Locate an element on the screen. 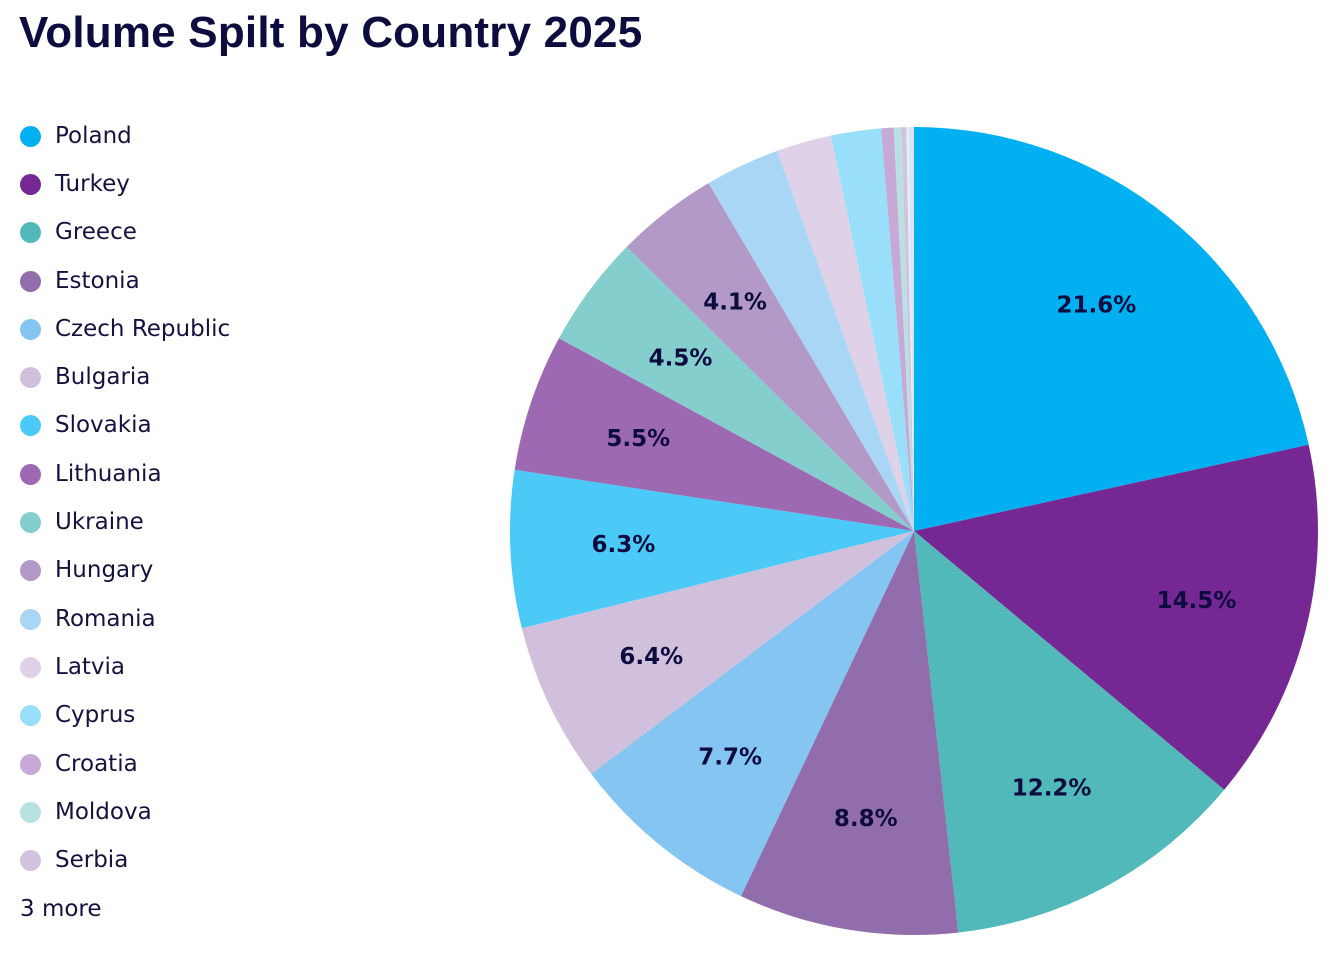  legend-item: Moldova is located at coordinates (125, 812).